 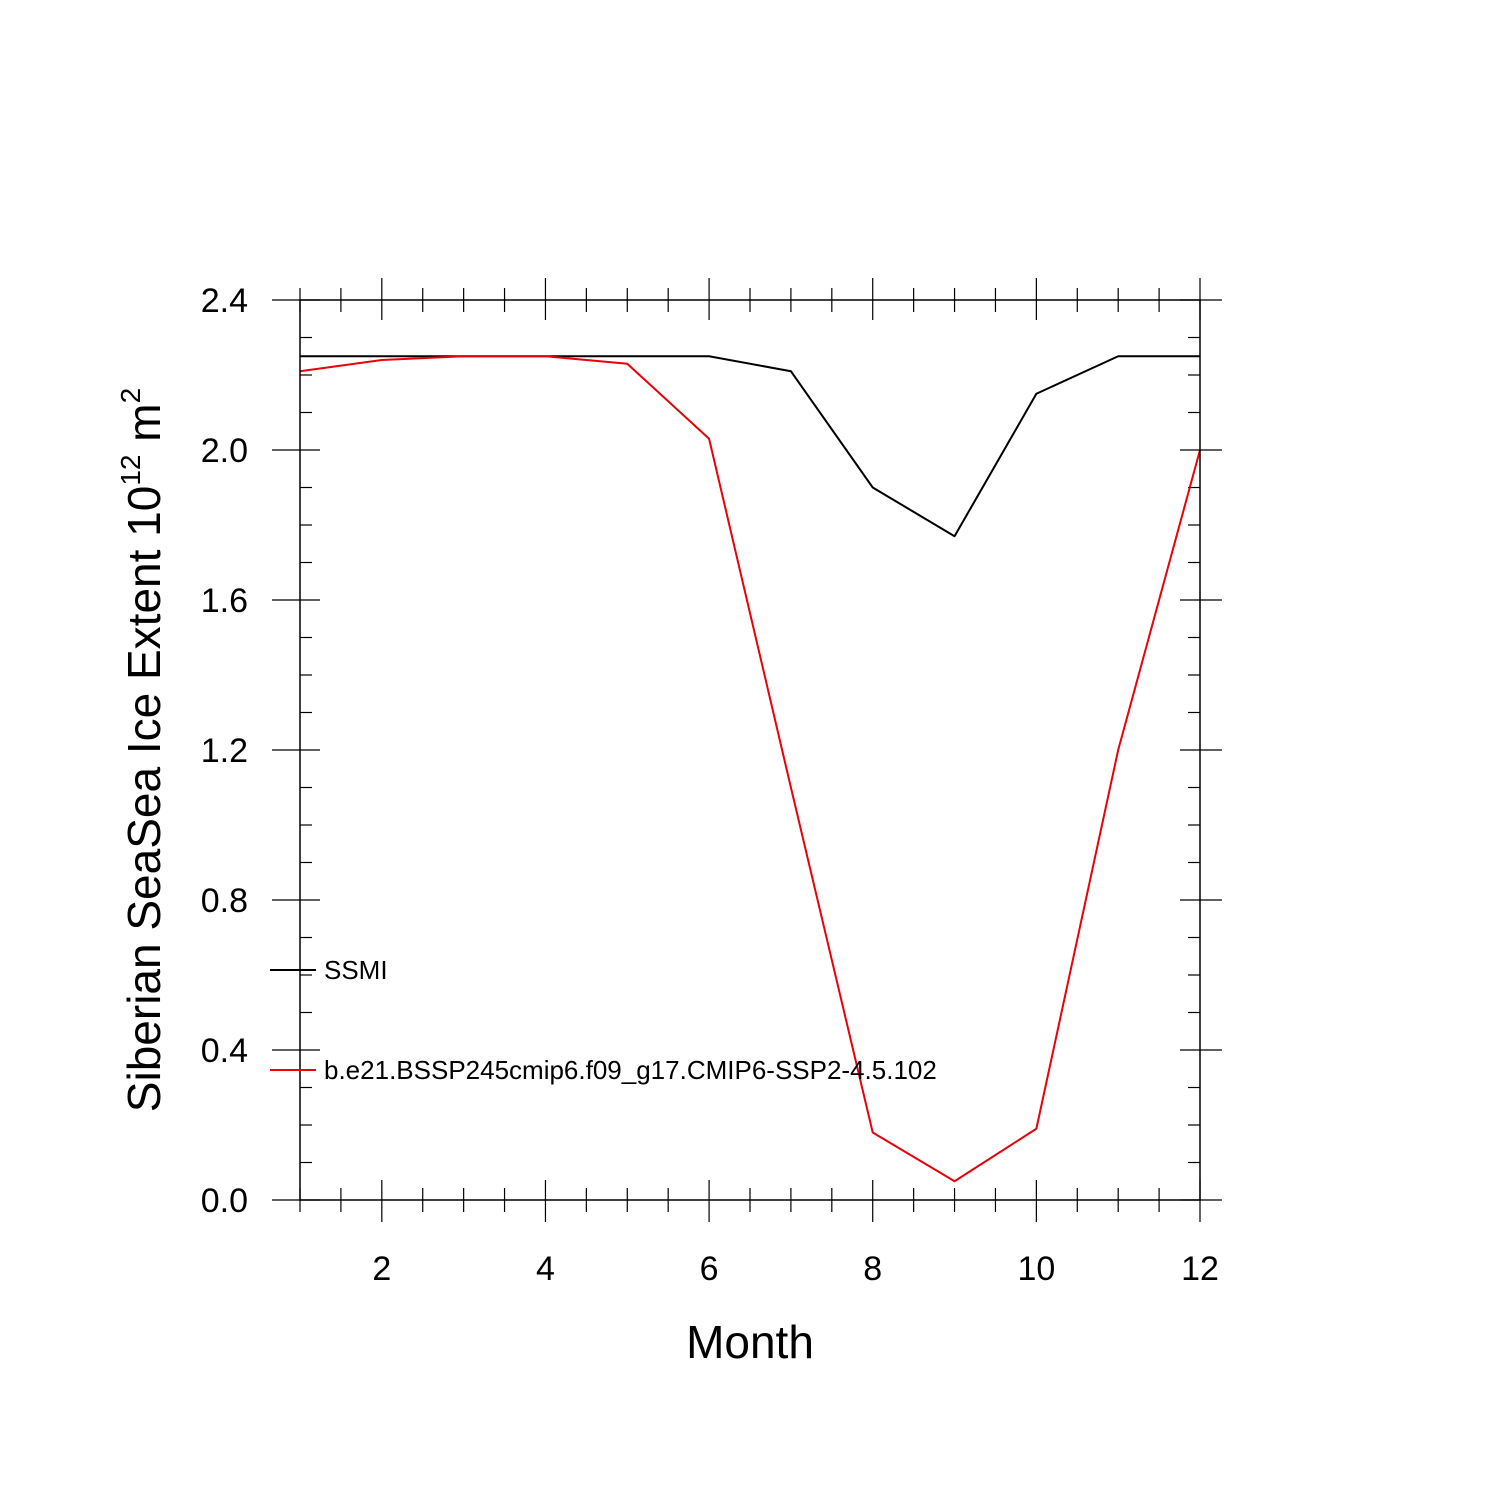 What do you see at coordinates (1036, 1269) in the screenshot?
I see `x-tick-label: 10` at bounding box center [1036, 1269].